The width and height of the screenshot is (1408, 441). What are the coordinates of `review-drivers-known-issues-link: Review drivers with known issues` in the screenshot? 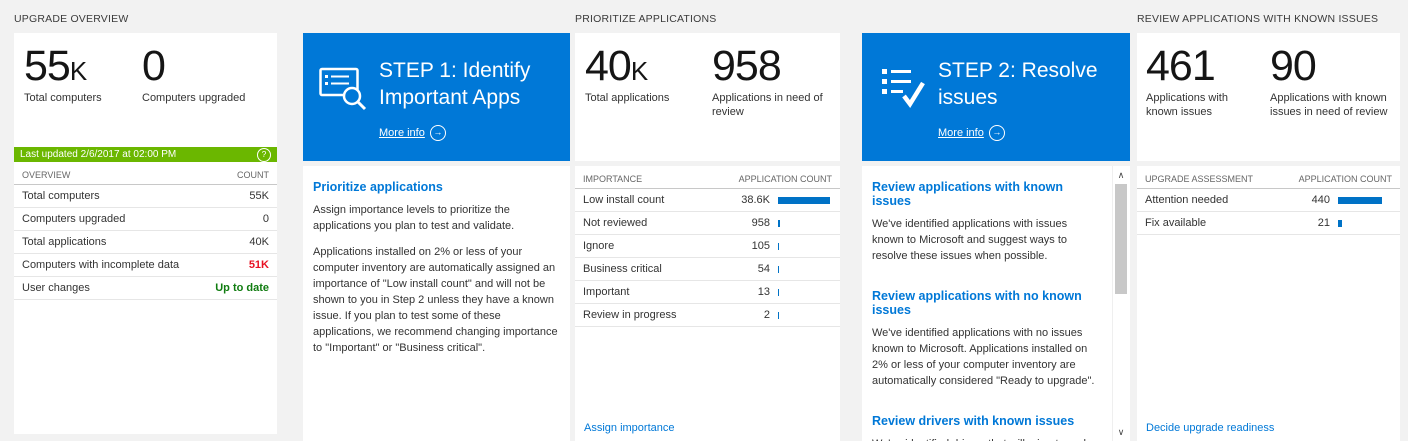 It's located at (973, 420).